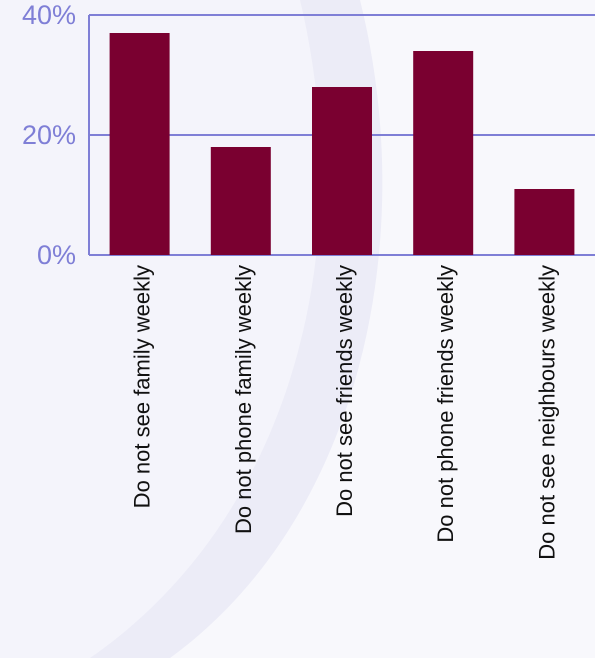 The image size is (595, 658). What do you see at coordinates (546, 412) in the screenshot?
I see `x-category-label: Do not see neighbours weekly` at bounding box center [546, 412].